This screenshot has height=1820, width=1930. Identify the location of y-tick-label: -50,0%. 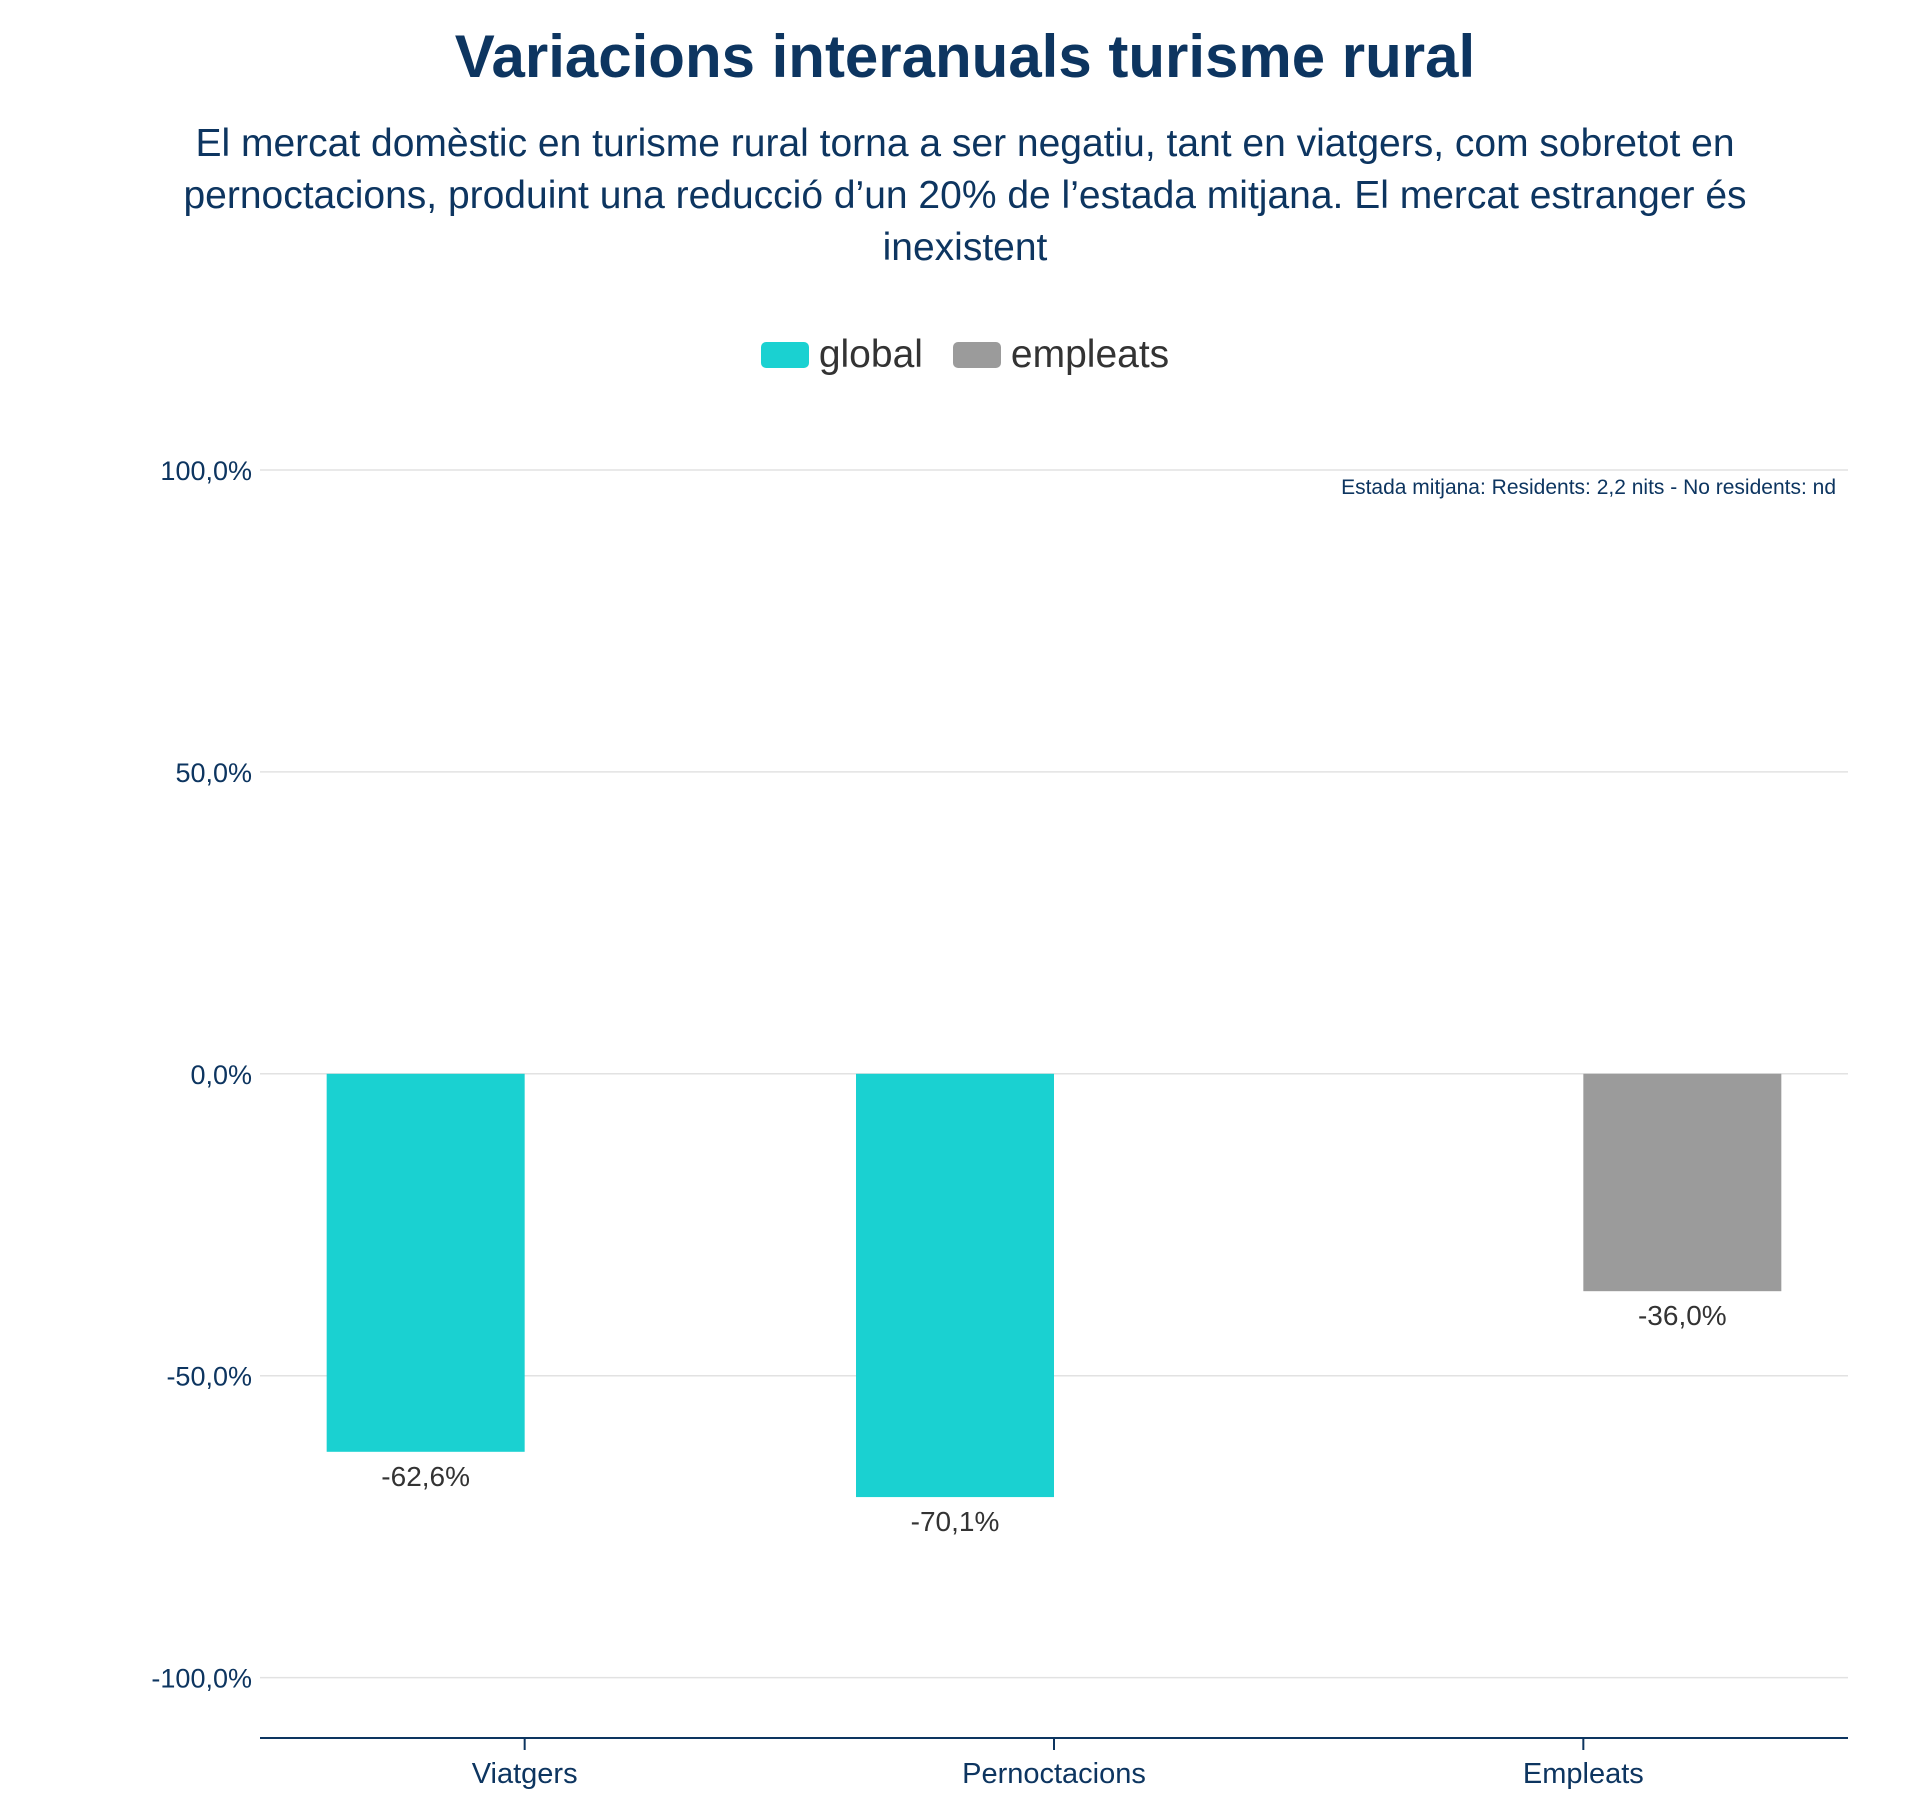
(209, 1377).